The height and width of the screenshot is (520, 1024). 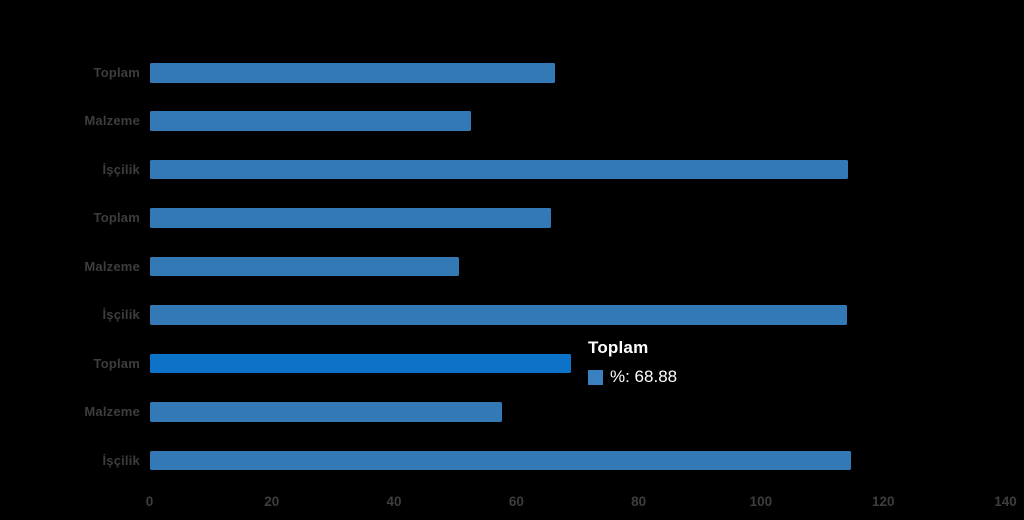 I want to click on x-tick-label: 0, so click(x=149, y=501).